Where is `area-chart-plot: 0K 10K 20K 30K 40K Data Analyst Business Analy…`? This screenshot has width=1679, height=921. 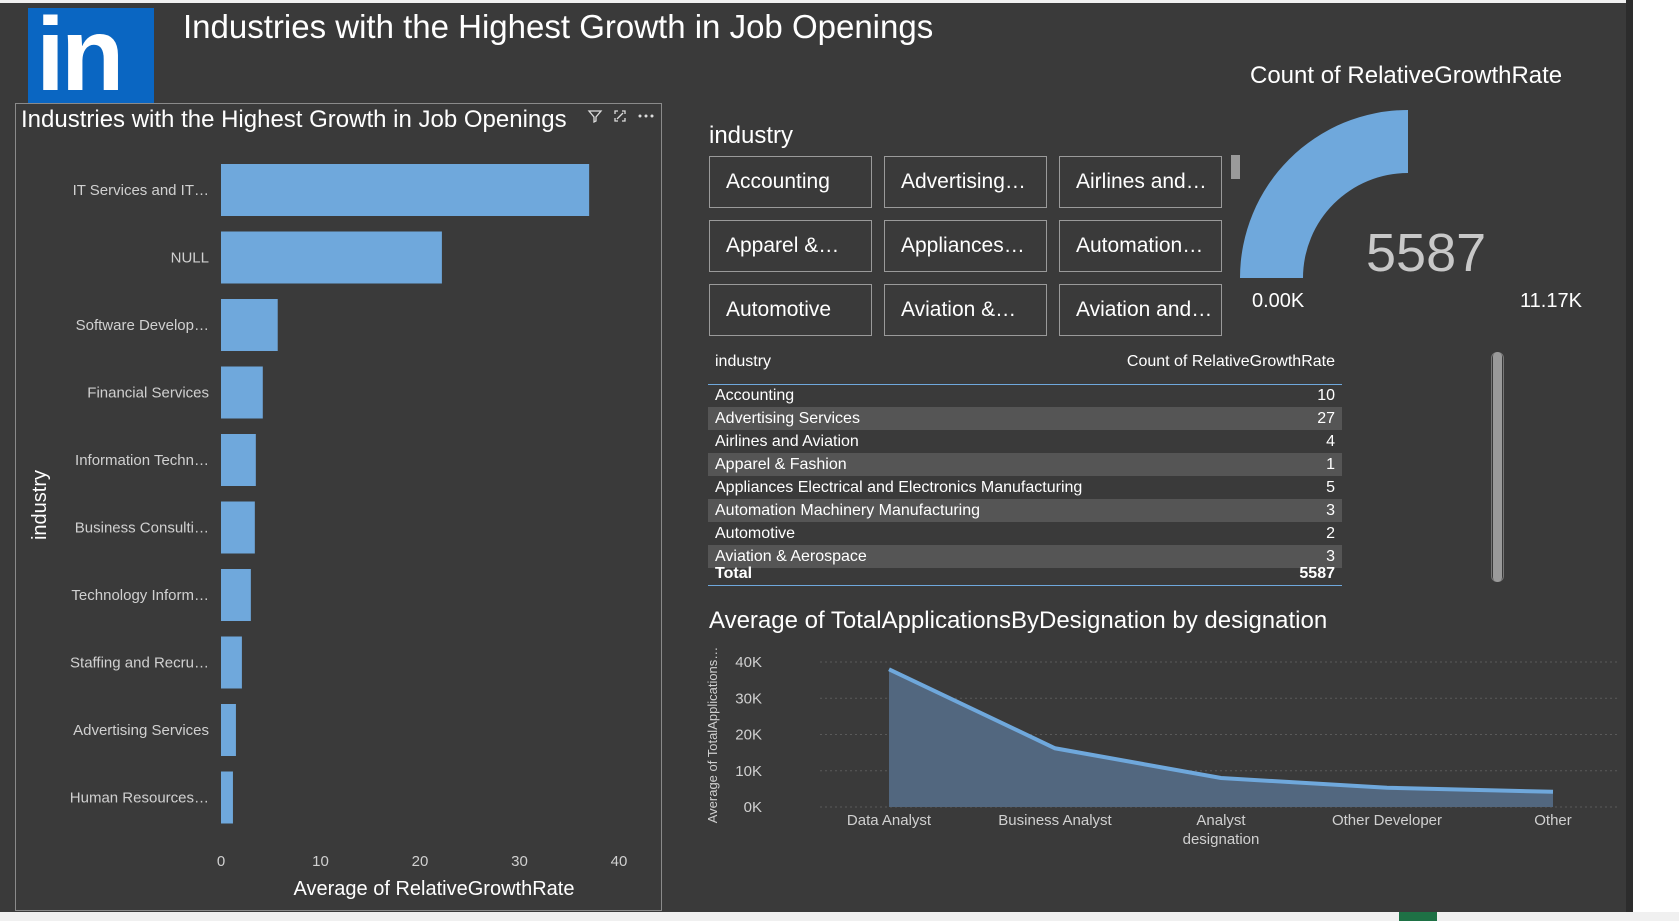
area-chart-plot: 0K 10K 20K 30K 40K Data Analyst Business Analy… is located at coordinates (1162, 747).